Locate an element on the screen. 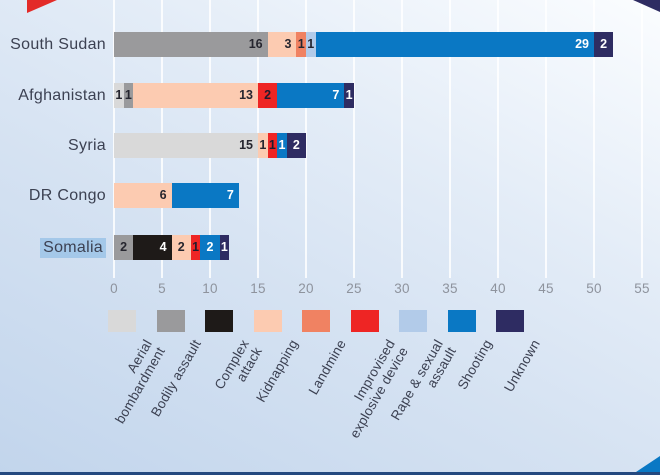 This screenshot has height=475, width=660. bar-row: Afghanistan 1 1 13 2 7 1 is located at coordinates (330, 95).